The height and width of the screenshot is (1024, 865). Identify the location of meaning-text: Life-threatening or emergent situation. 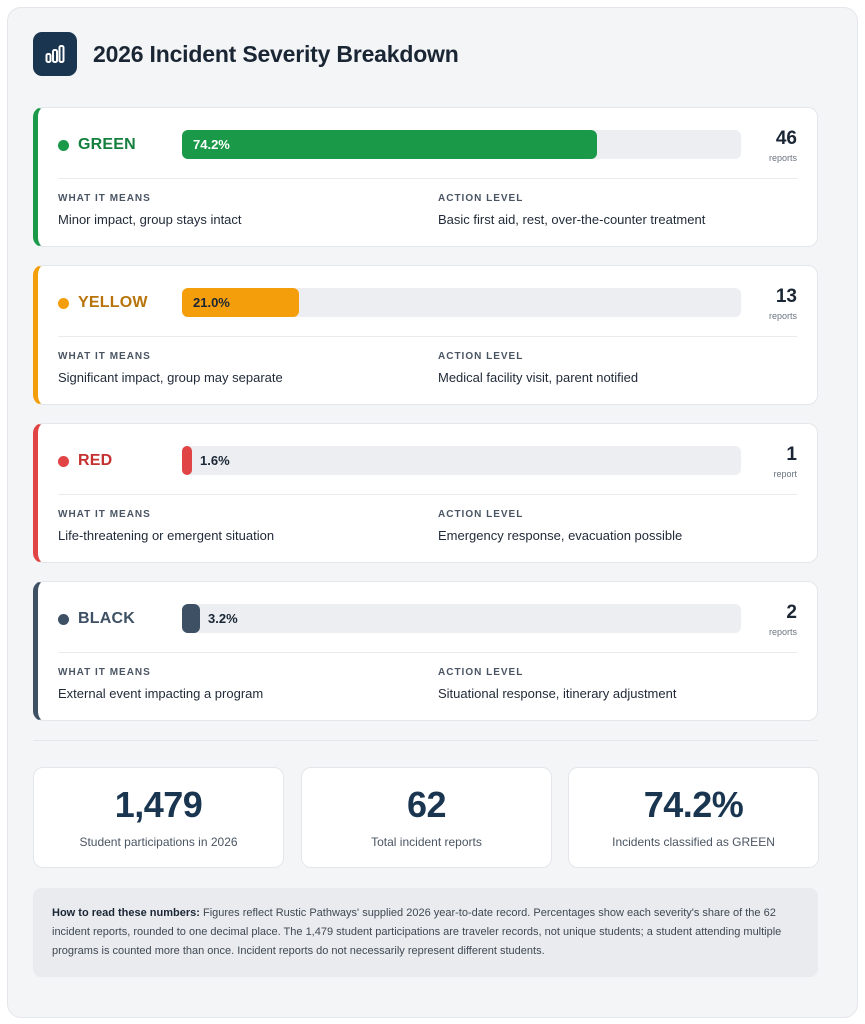
(166, 535).